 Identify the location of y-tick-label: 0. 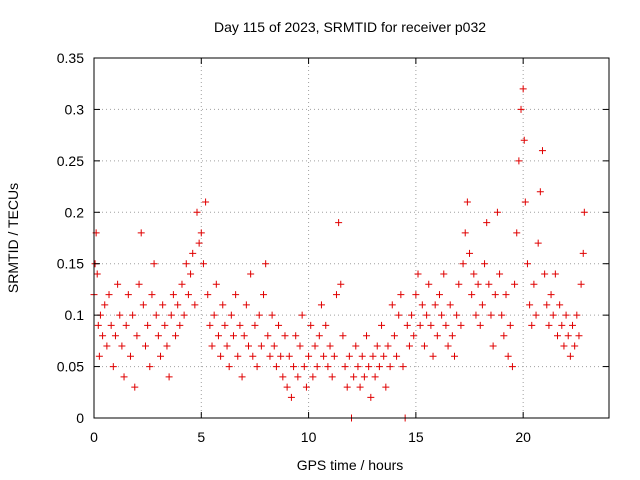
(80, 418).